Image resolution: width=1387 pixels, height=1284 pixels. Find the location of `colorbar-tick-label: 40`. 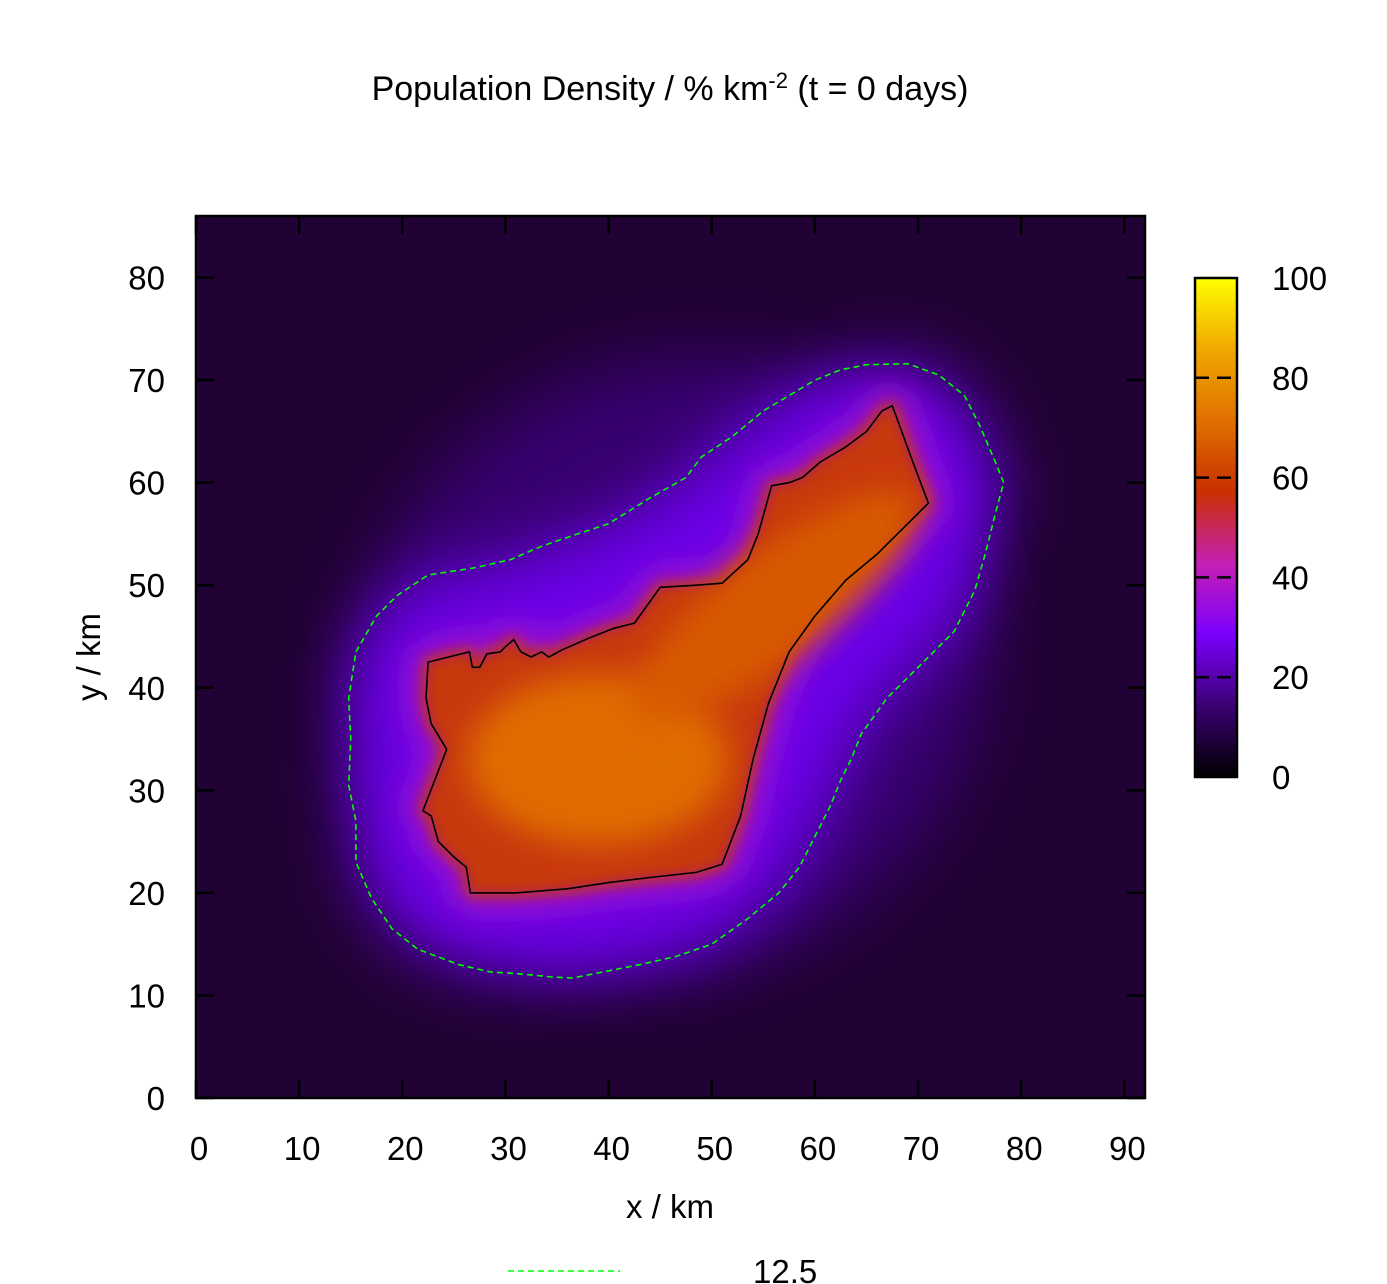

colorbar-tick-label: 40 is located at coordinates (1290, 577).